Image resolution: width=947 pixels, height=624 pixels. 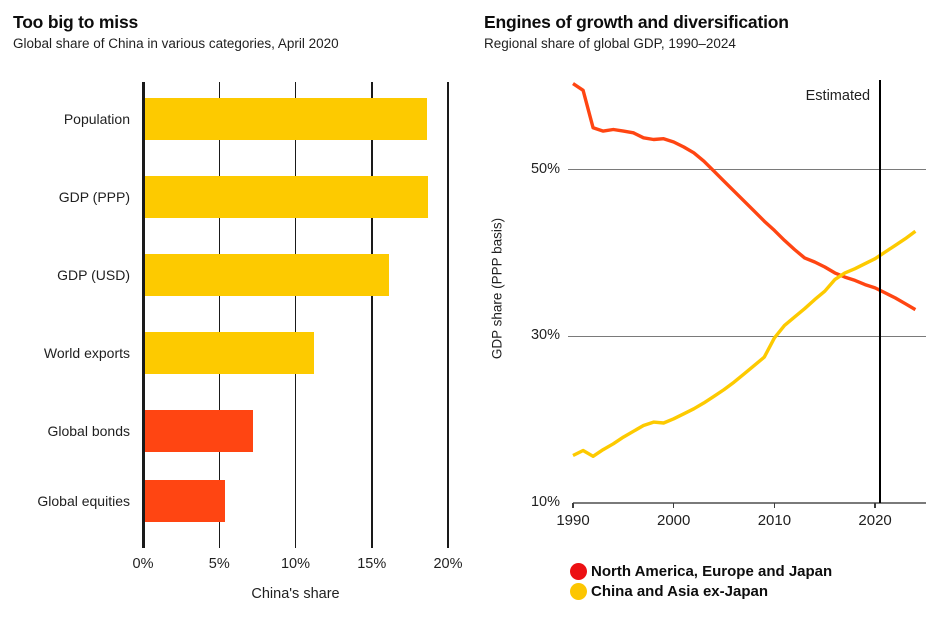 What do you see at coordinates (636, 22) in the screenshot?
I see `right-chart-title: Engines of growth and diversification` at bounding box center [636, 22].